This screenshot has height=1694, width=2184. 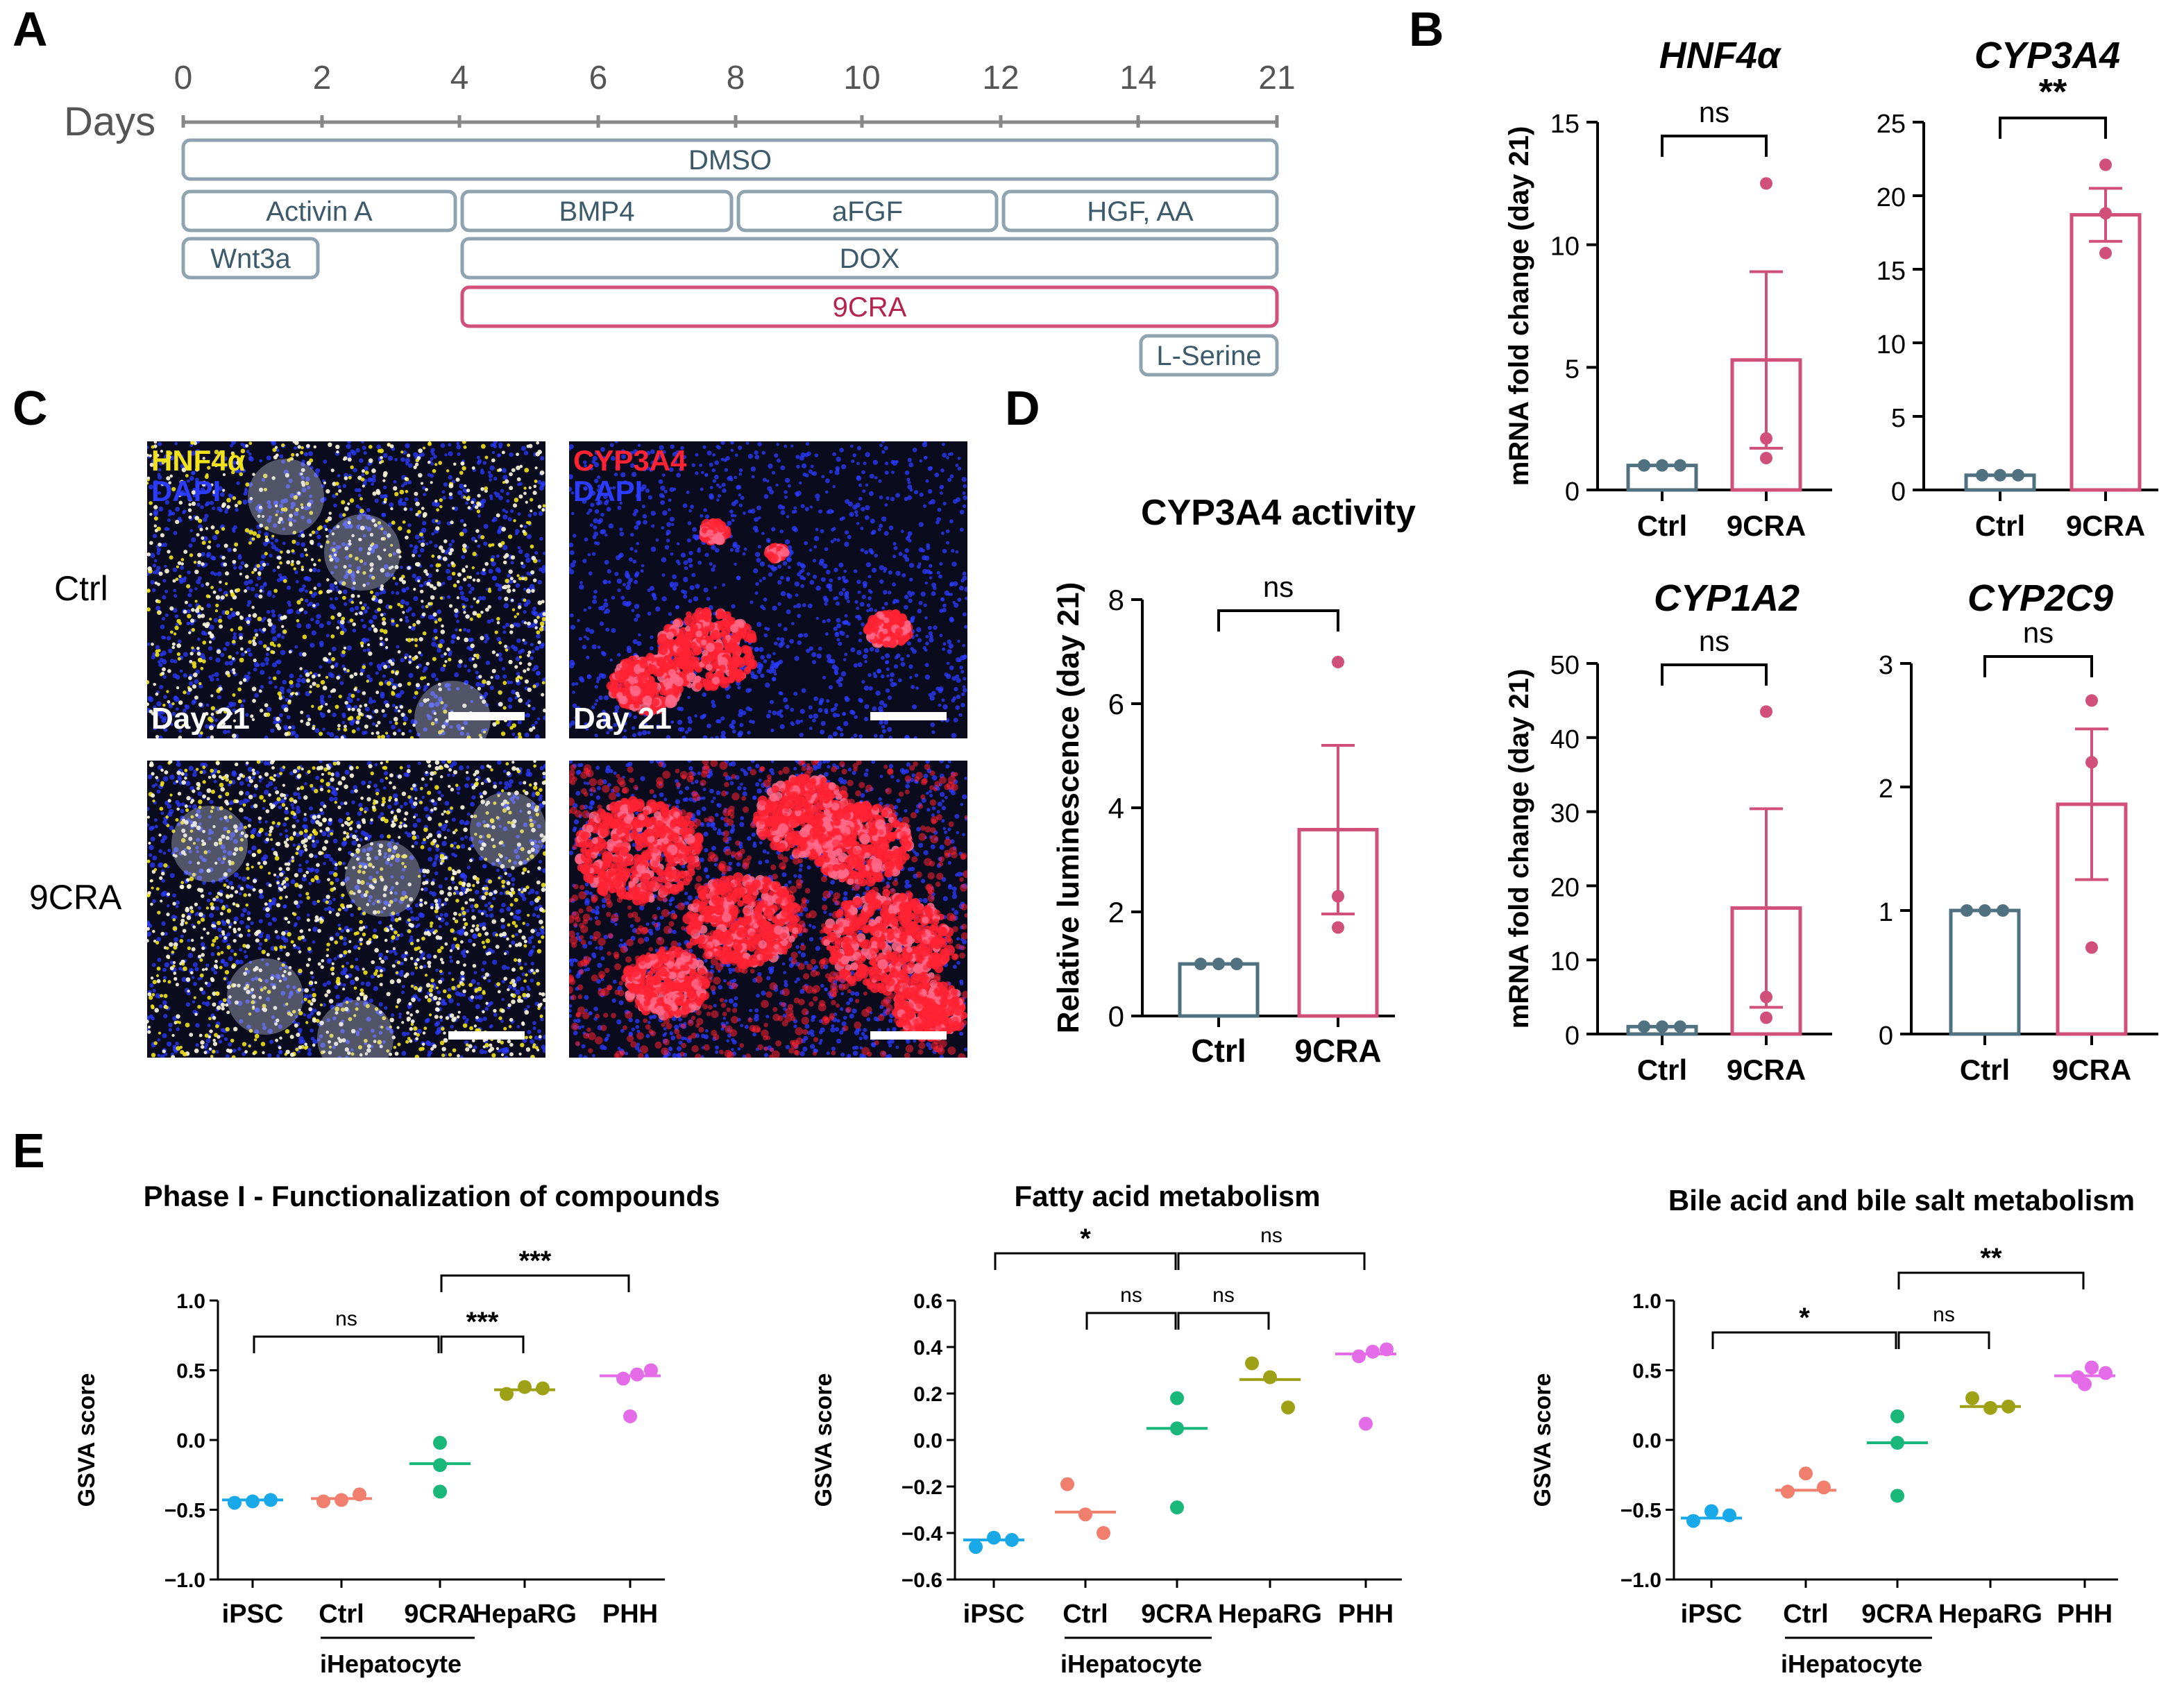 What do you see at coordinates (1572, 492) in the screenshot?
I see `y-tick-label: 0` at bounding box center [1572, 492].